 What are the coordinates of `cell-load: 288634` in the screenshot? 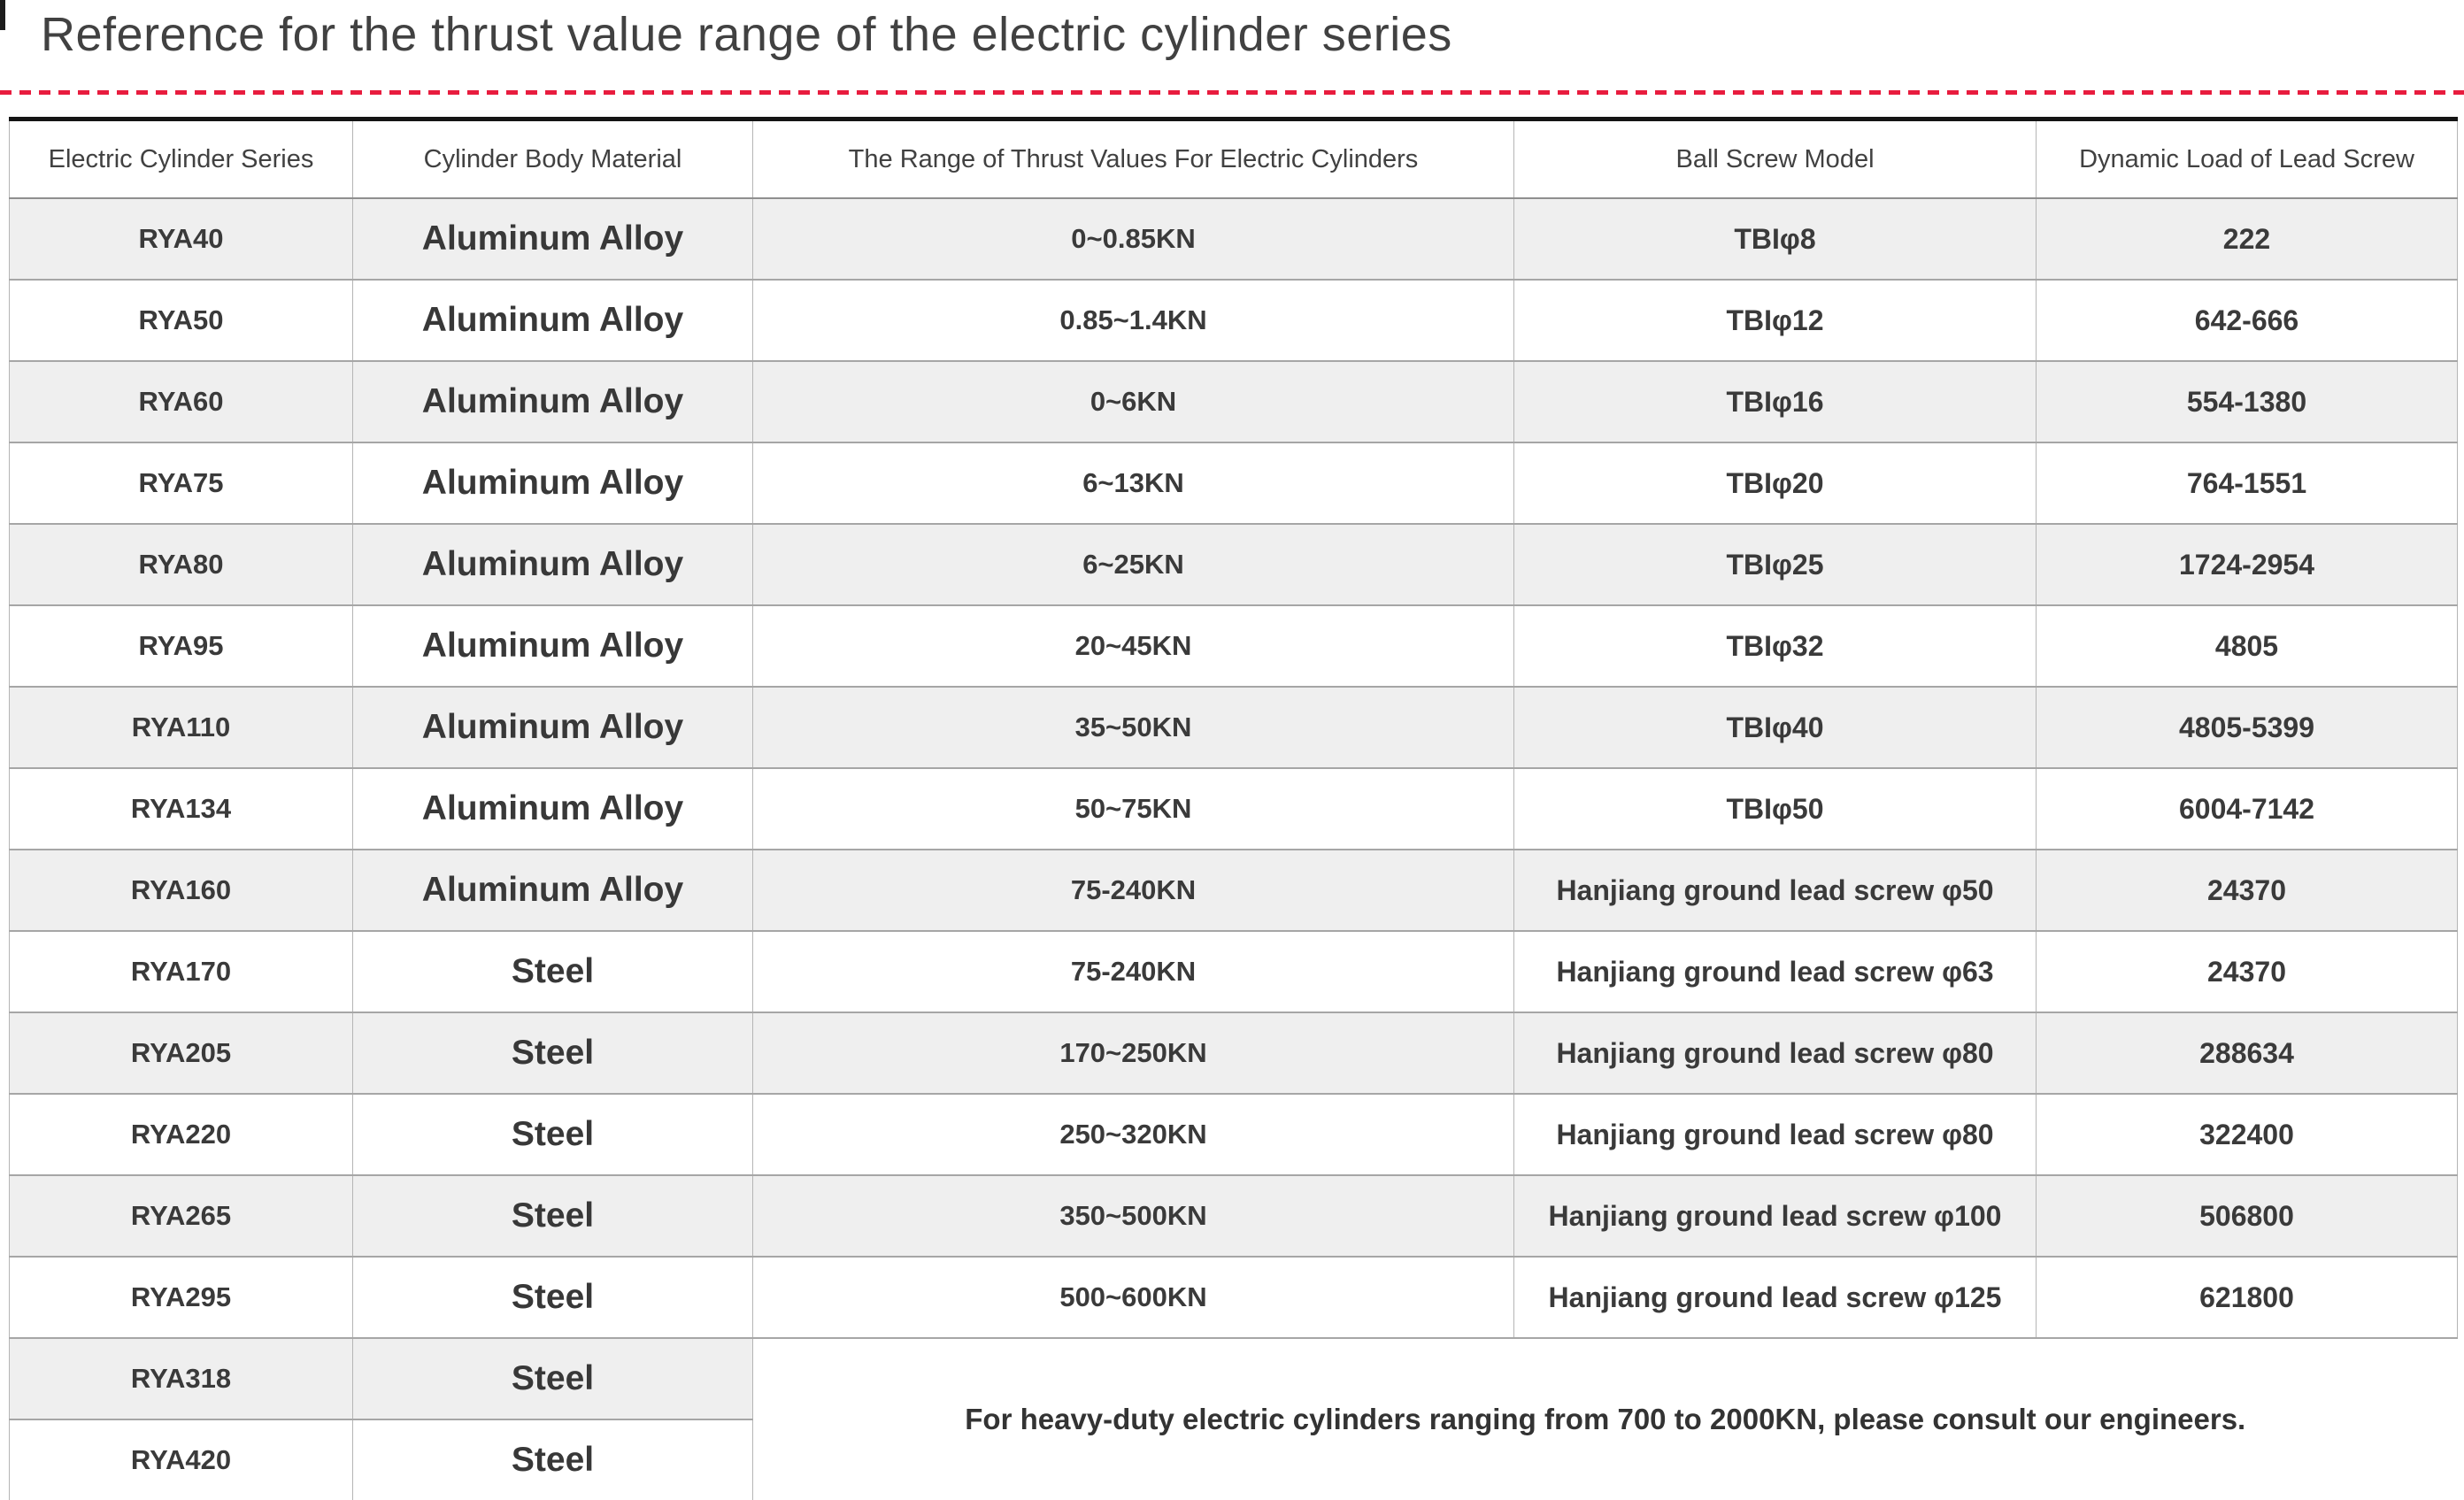 It's located at (2247, 1053).